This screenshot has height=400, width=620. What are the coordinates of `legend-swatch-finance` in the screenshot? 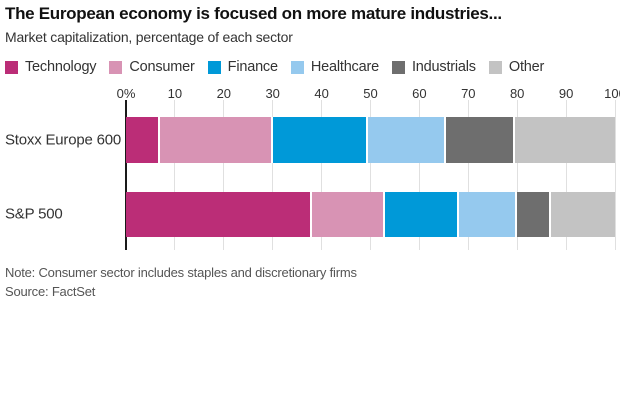 It's located at (214, 67).